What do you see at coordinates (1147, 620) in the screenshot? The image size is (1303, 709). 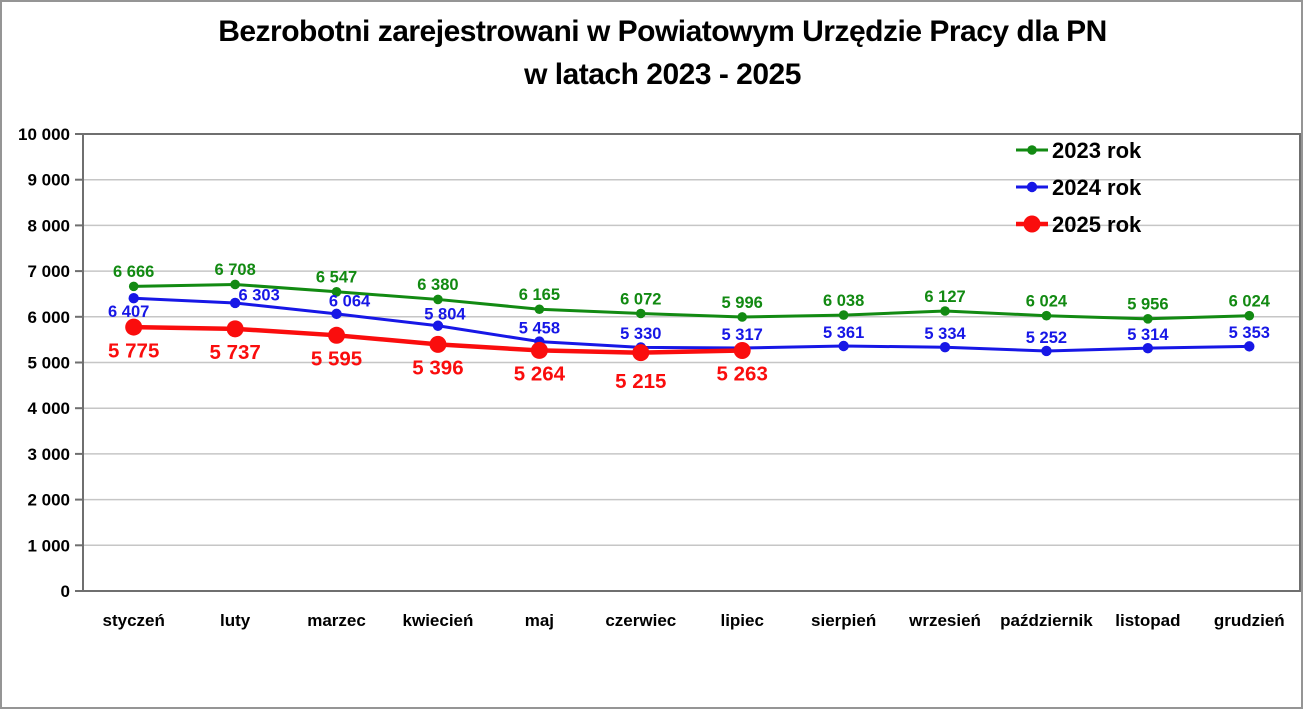 I see `x-axis-label: listopad` at bounding box center [1147, 620].